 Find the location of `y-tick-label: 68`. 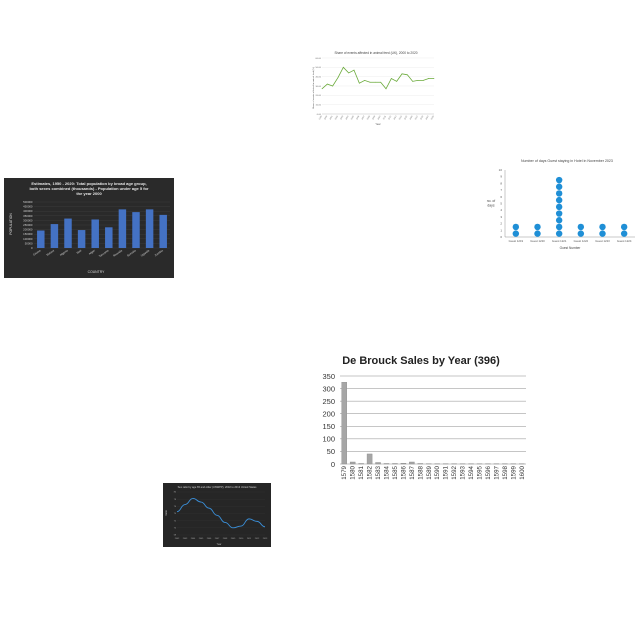

y-tick-label: 68 is located at coordinates (175, 536).